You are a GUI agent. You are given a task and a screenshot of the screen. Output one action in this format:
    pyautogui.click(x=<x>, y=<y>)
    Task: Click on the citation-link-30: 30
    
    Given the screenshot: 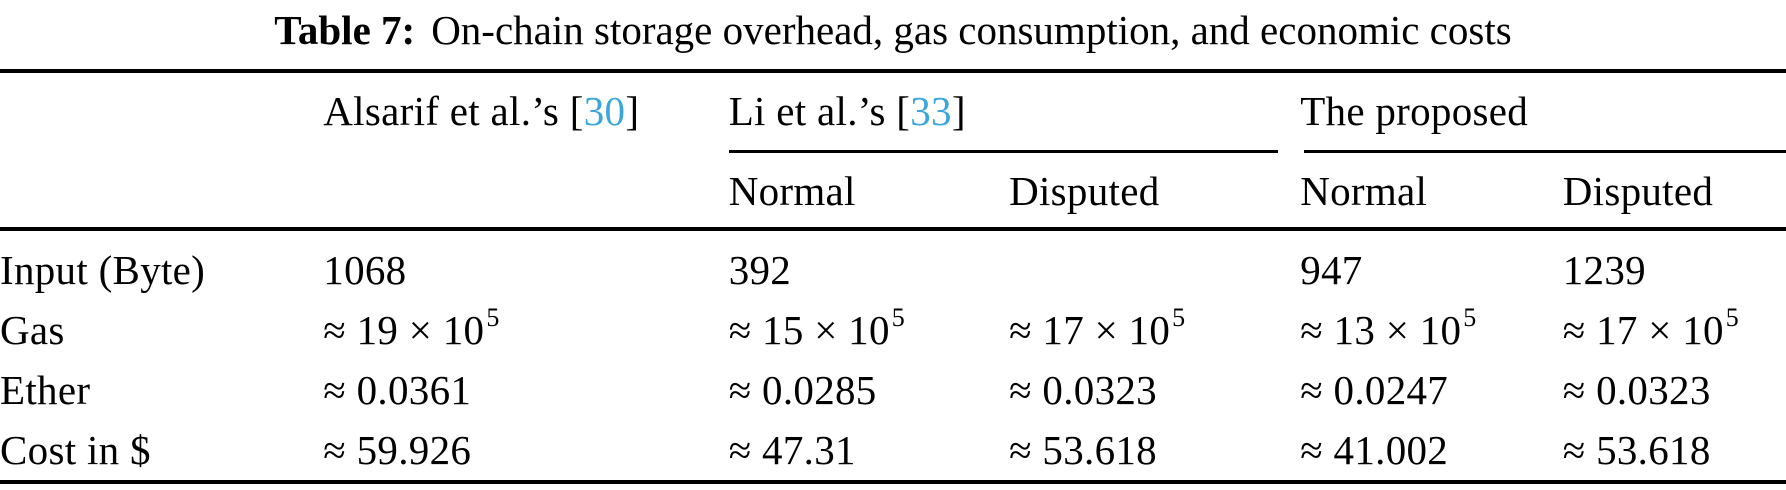 What is the action you would take?
    pyautogui.click(x=604, y=111)
    